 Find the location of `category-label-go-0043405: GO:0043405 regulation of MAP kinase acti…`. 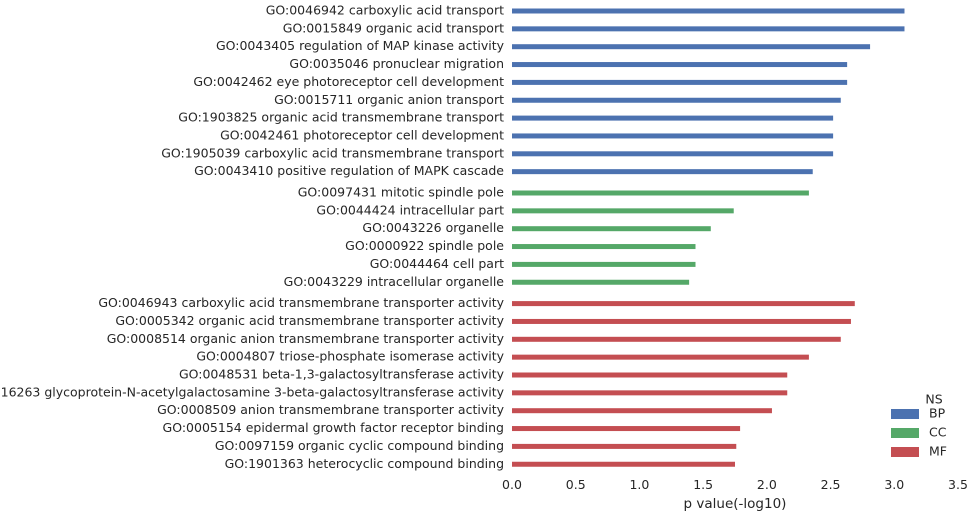

category-label-go-0043405: GO:0043405 regulation of MAP kinase acti… is located at coordinates (360, 45).